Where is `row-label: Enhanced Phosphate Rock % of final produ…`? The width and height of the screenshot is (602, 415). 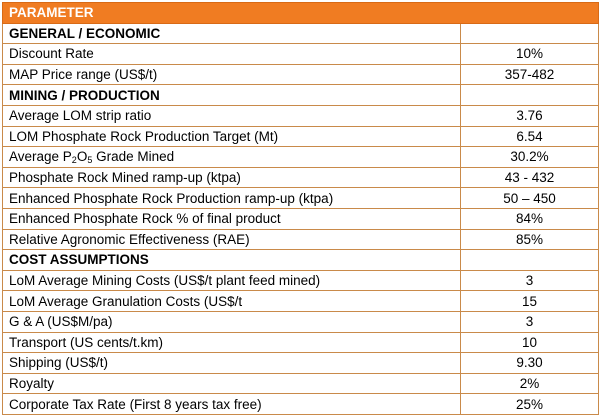 row-label: Enhanced Phosphate Rock % of final produ… is located at coordinates (231, 218).